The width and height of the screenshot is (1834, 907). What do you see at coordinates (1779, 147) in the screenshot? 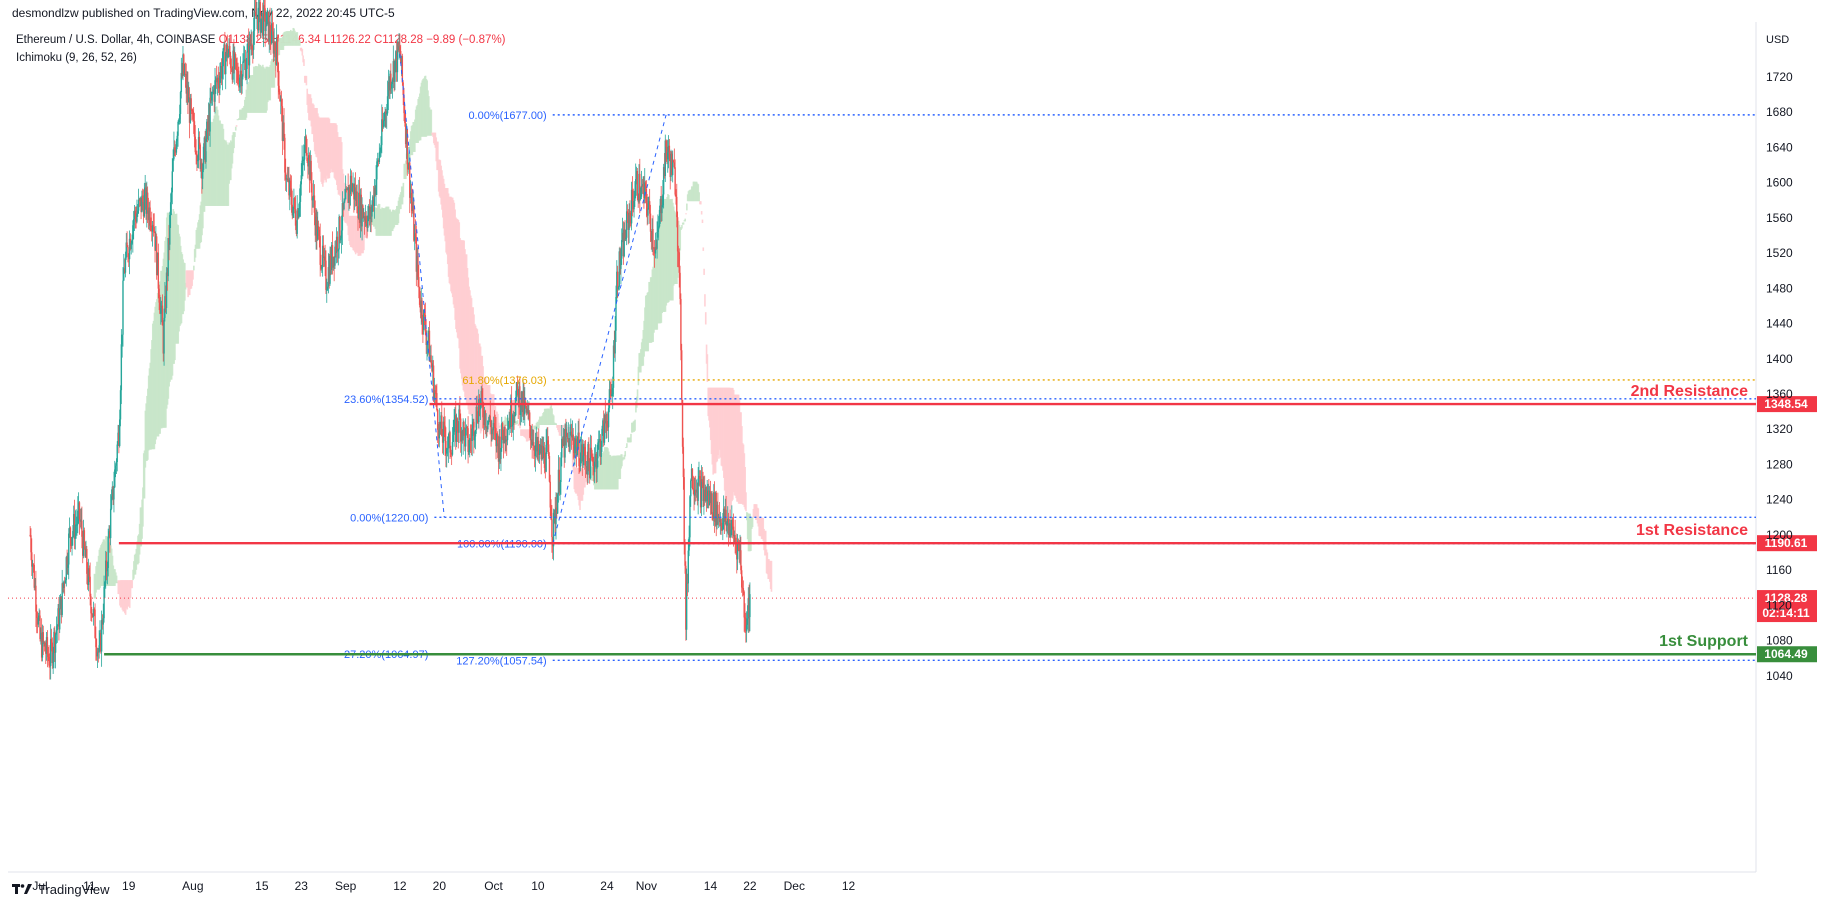
I see `y-tick-label: 1640` at bounding box center [1779, 147].